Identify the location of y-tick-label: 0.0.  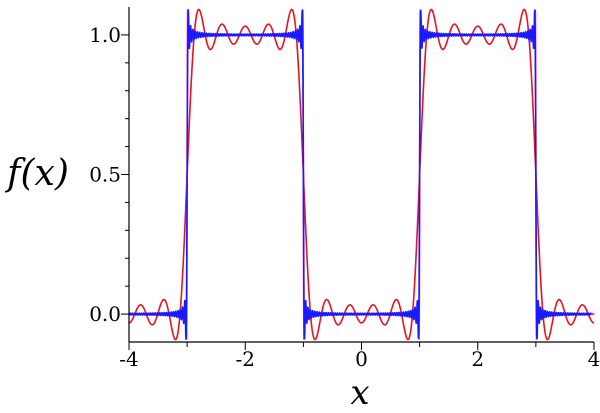
(105, 314).